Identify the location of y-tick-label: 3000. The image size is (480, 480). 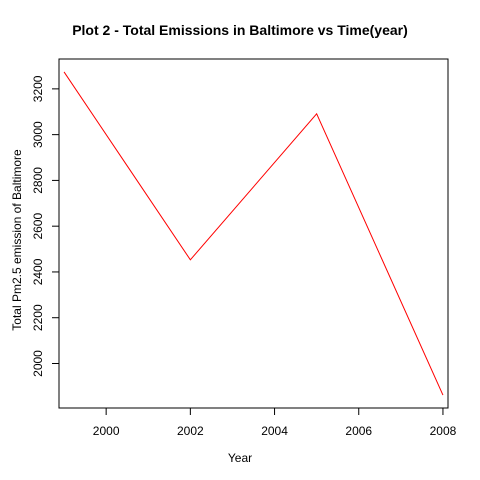
(38, 134).